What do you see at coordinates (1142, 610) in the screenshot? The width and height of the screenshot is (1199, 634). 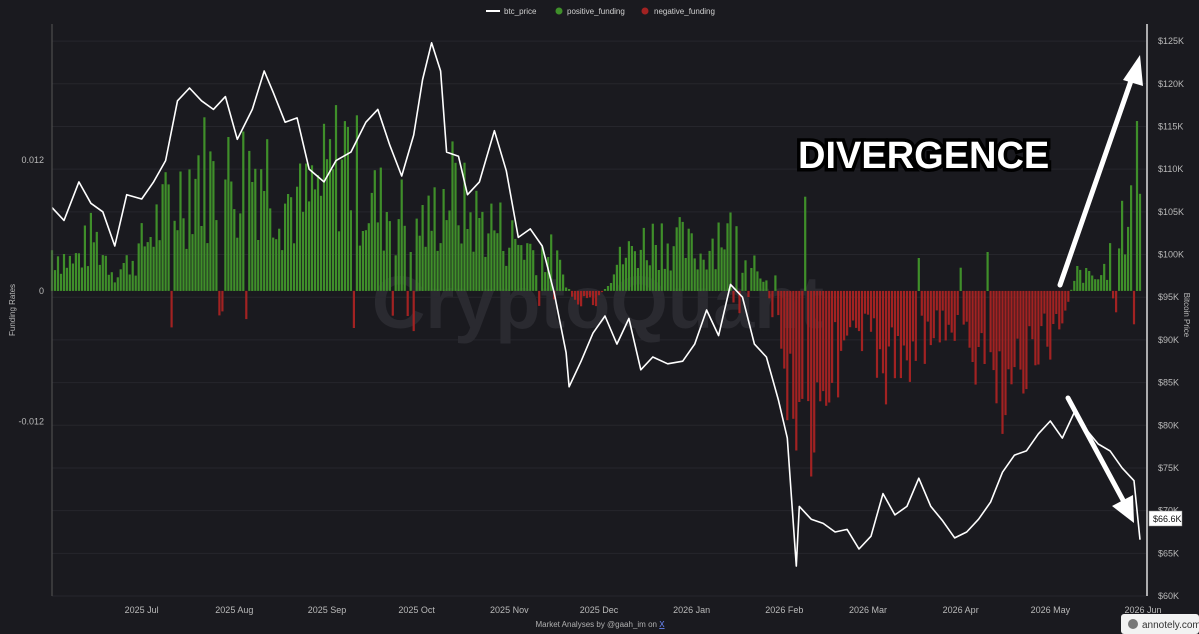 I see `x-tick-label: 2026 Jun` at bounding box center [1142, 610].